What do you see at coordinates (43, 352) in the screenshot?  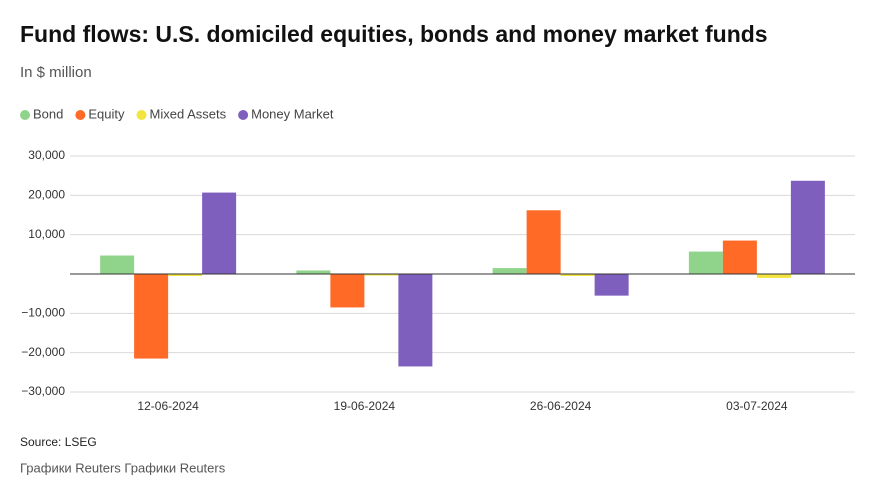 I see `y-tick-label: −20,000` at bounding box center [43, 352].